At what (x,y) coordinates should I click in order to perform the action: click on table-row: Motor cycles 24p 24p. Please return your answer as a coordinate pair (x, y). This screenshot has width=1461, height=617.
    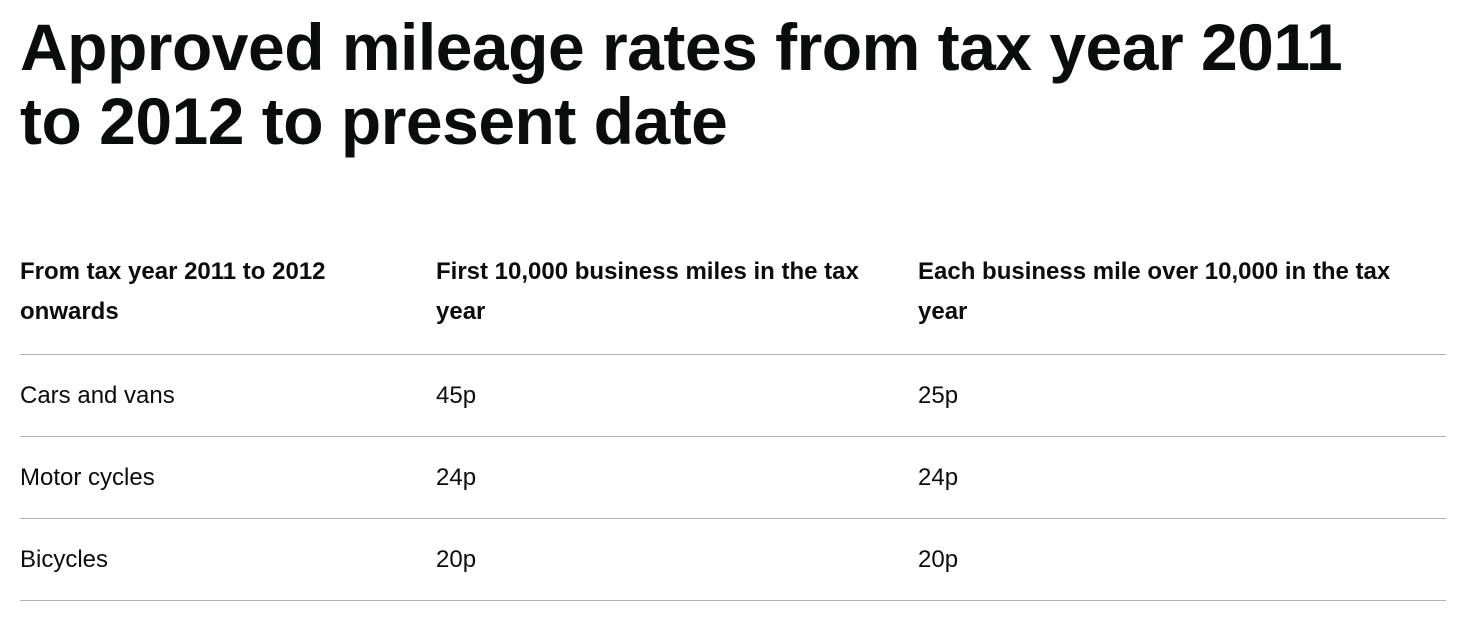
    Looking at the image, I should click on (733, 477).